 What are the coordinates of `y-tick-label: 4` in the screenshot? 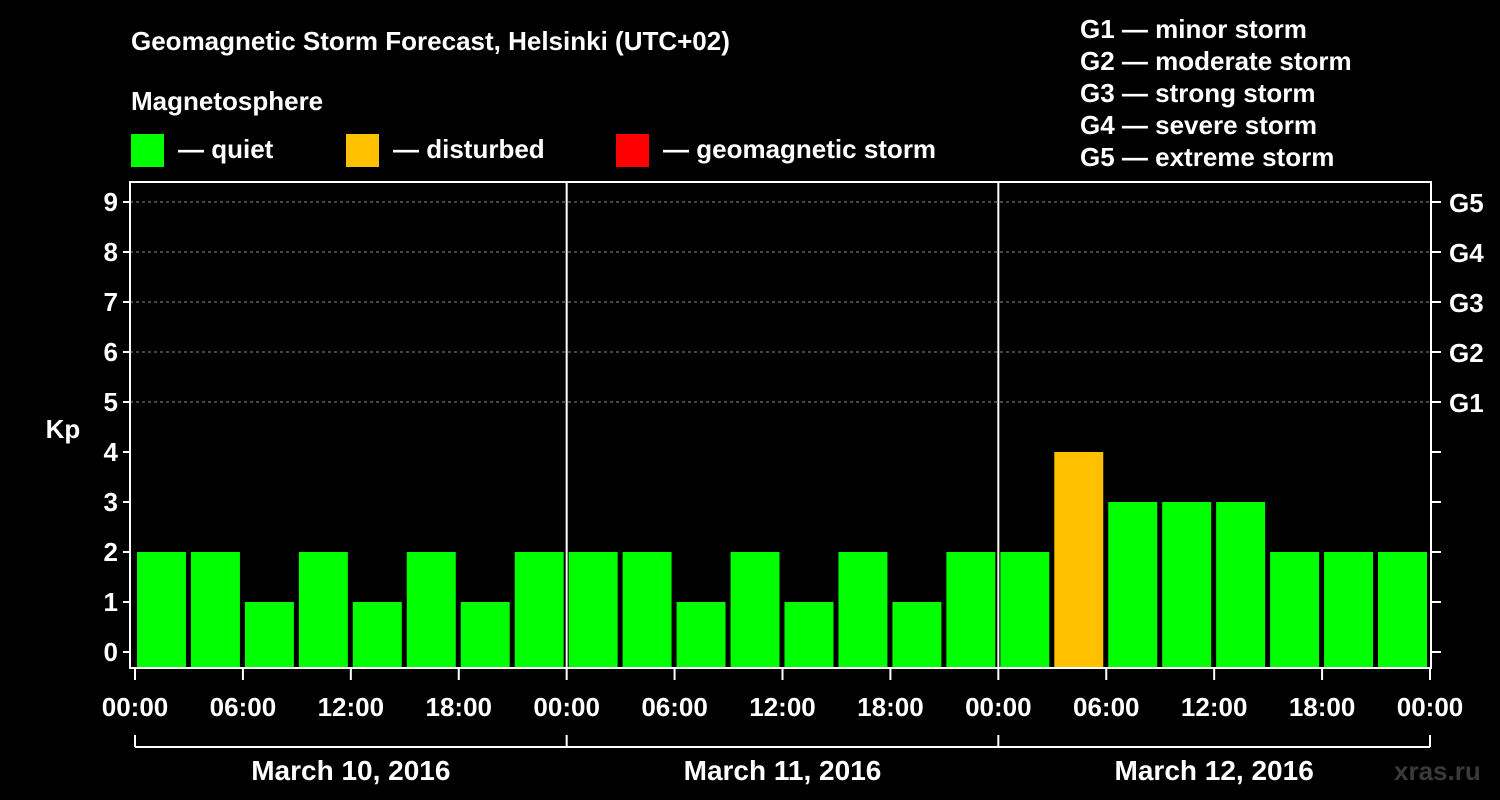 It's located at (111, 452).